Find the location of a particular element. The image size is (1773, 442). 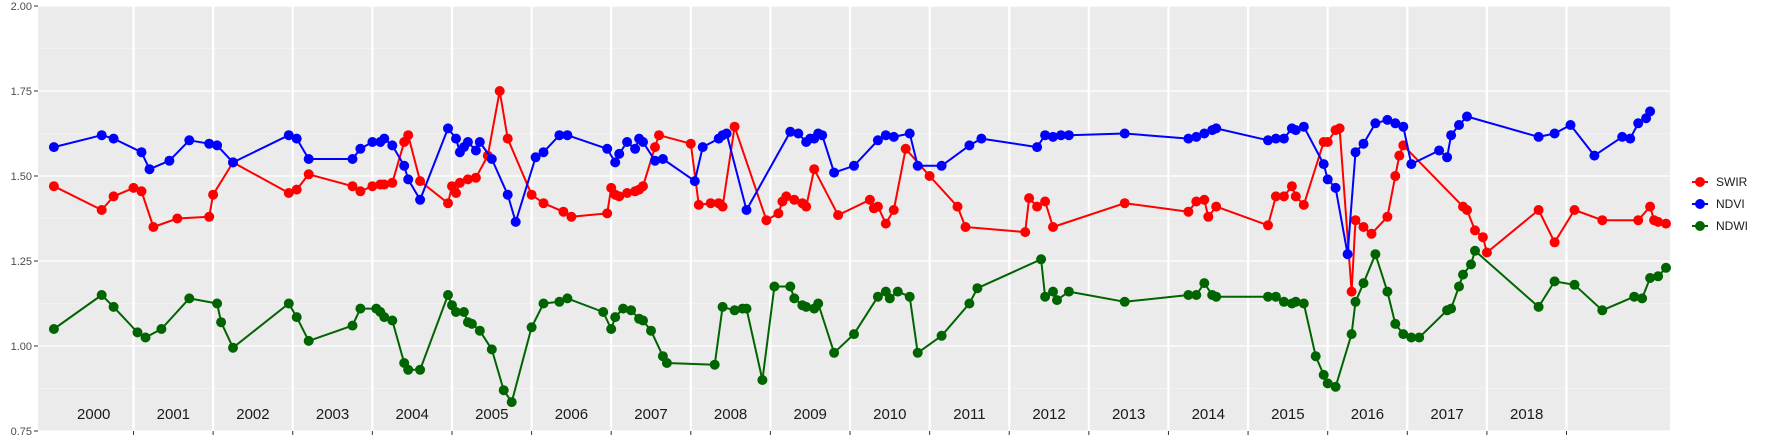

year-label: 2015 is located at coordinates (1287, 414).